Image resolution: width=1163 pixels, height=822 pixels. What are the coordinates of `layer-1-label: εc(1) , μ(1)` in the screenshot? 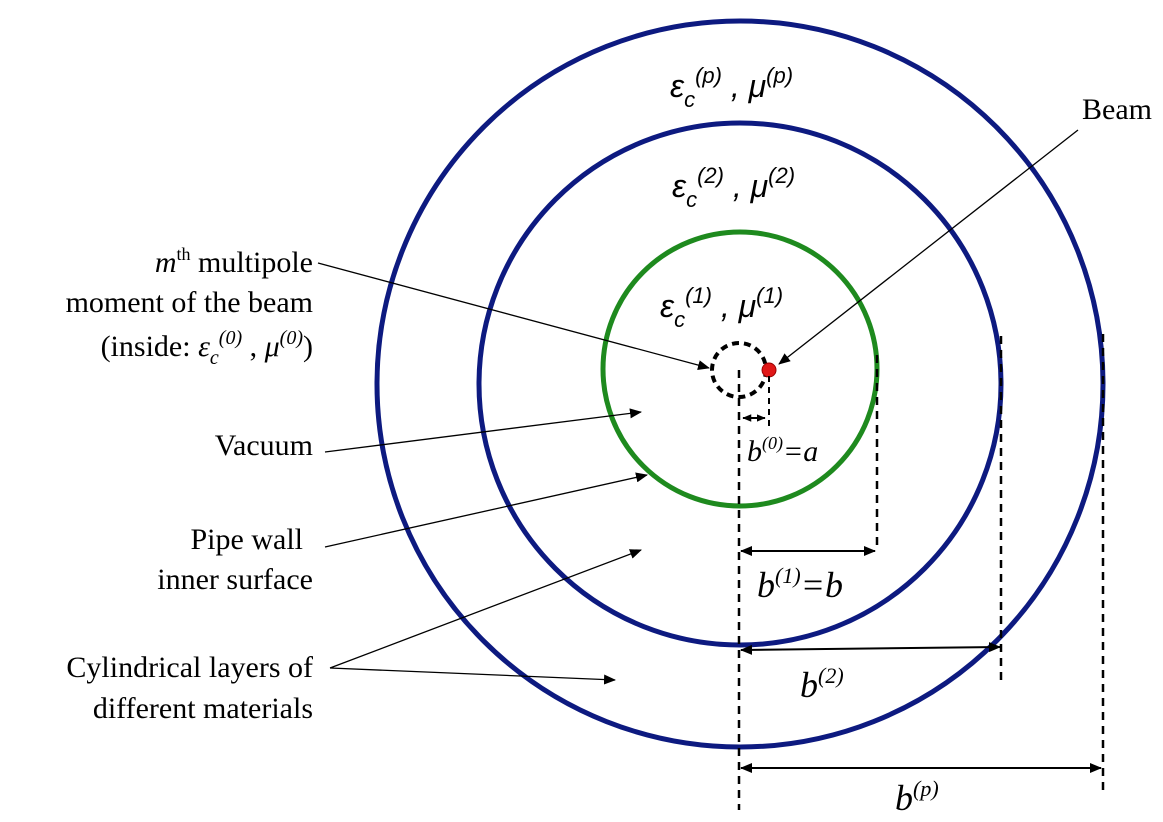 It's located at (721, 307).